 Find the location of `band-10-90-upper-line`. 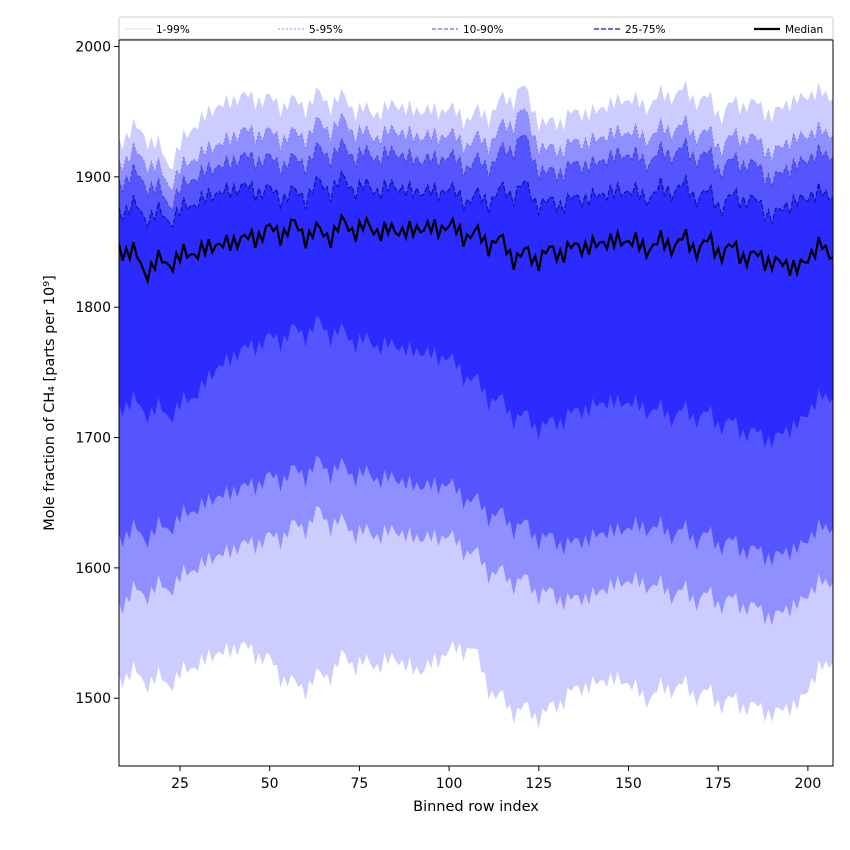

band-10-90-upper-line is located at coordinates (476, 173).